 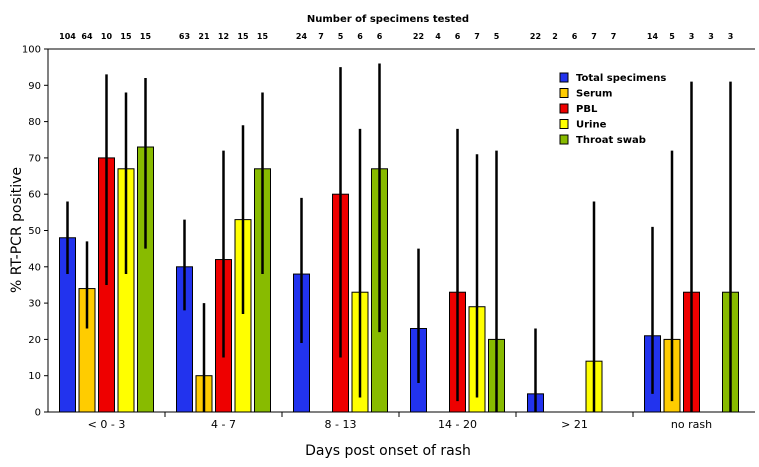 I want to click on specimen-count: 24, so click(x=302, y=36).